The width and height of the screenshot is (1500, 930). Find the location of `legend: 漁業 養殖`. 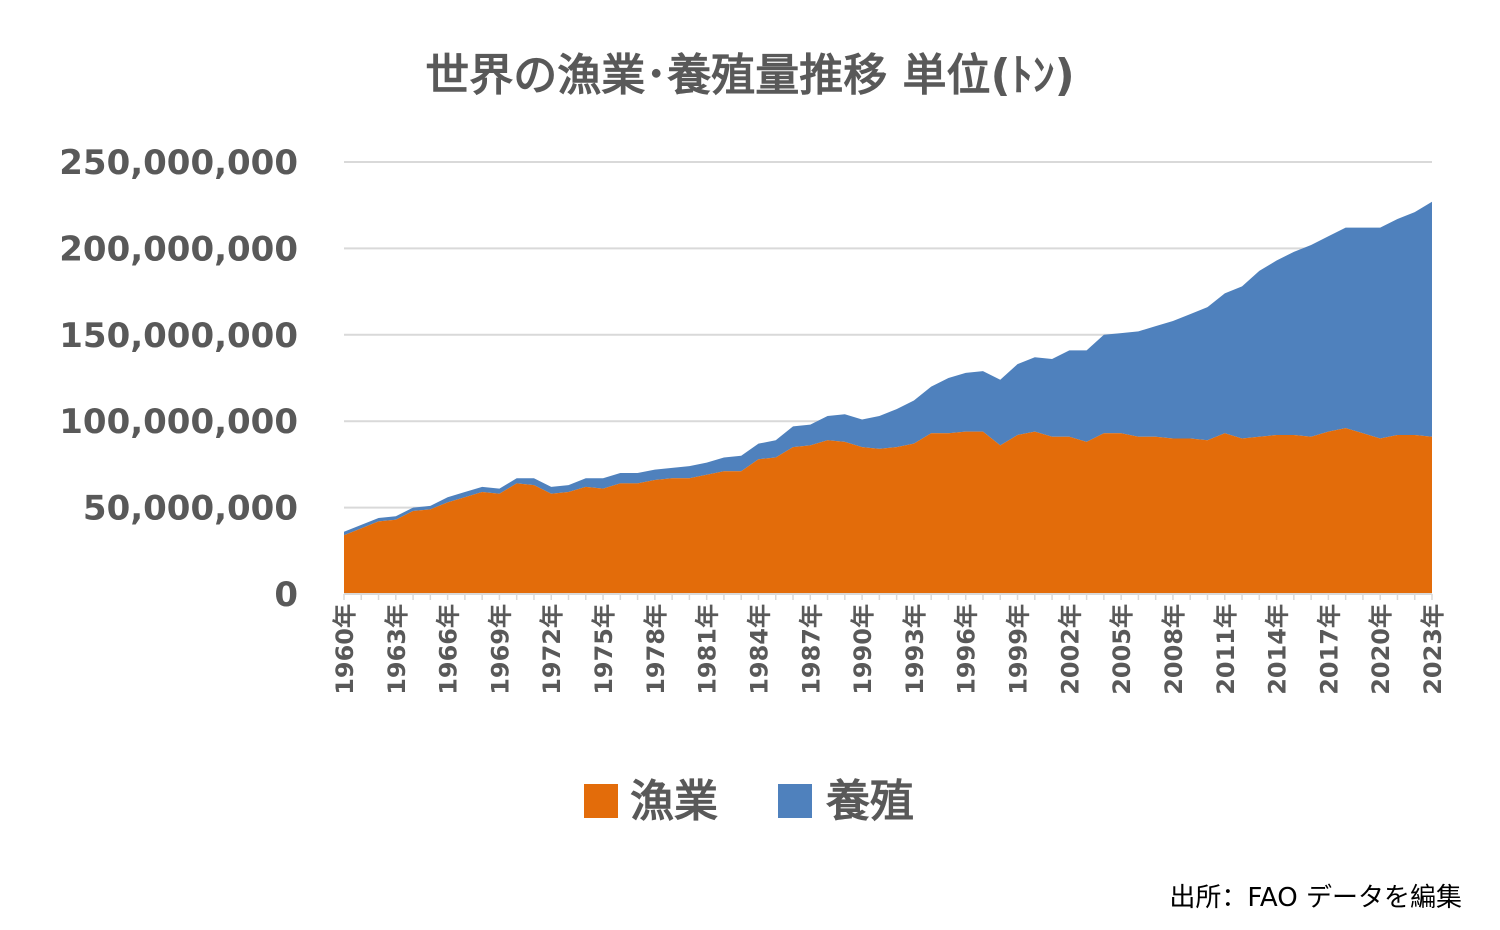

legend: 漁業 養殖 is located at coordinates (749, 801).